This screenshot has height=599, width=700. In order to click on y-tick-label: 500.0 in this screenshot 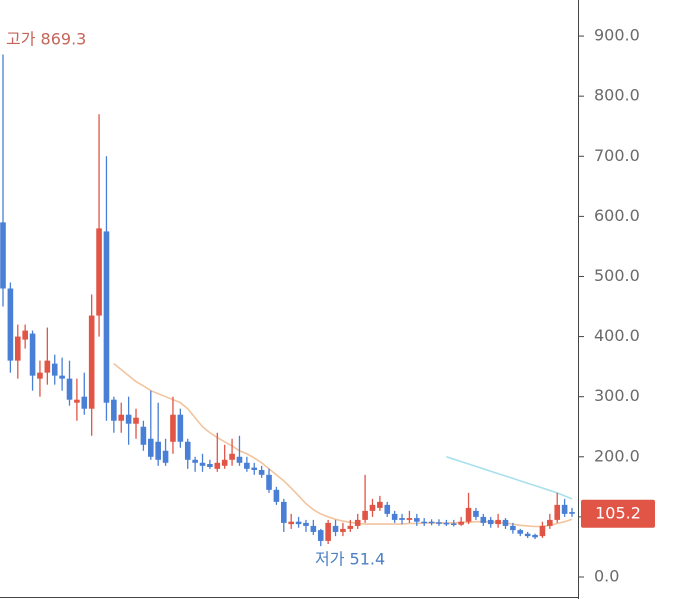, I will do `click(617, 275)`.